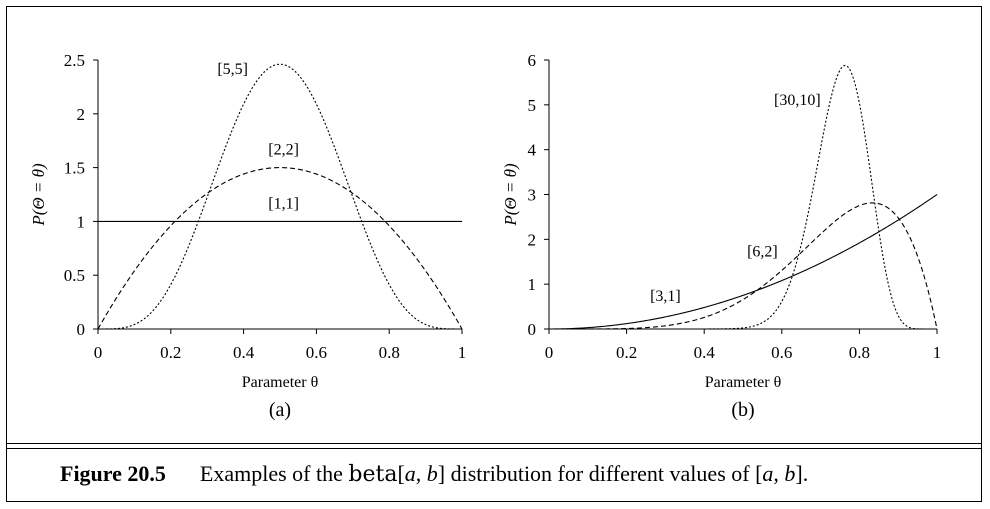 The height and width of the screenshot is (509, 990). I want to click on chart-1-x-tick-label: 1, so click(937, 352).